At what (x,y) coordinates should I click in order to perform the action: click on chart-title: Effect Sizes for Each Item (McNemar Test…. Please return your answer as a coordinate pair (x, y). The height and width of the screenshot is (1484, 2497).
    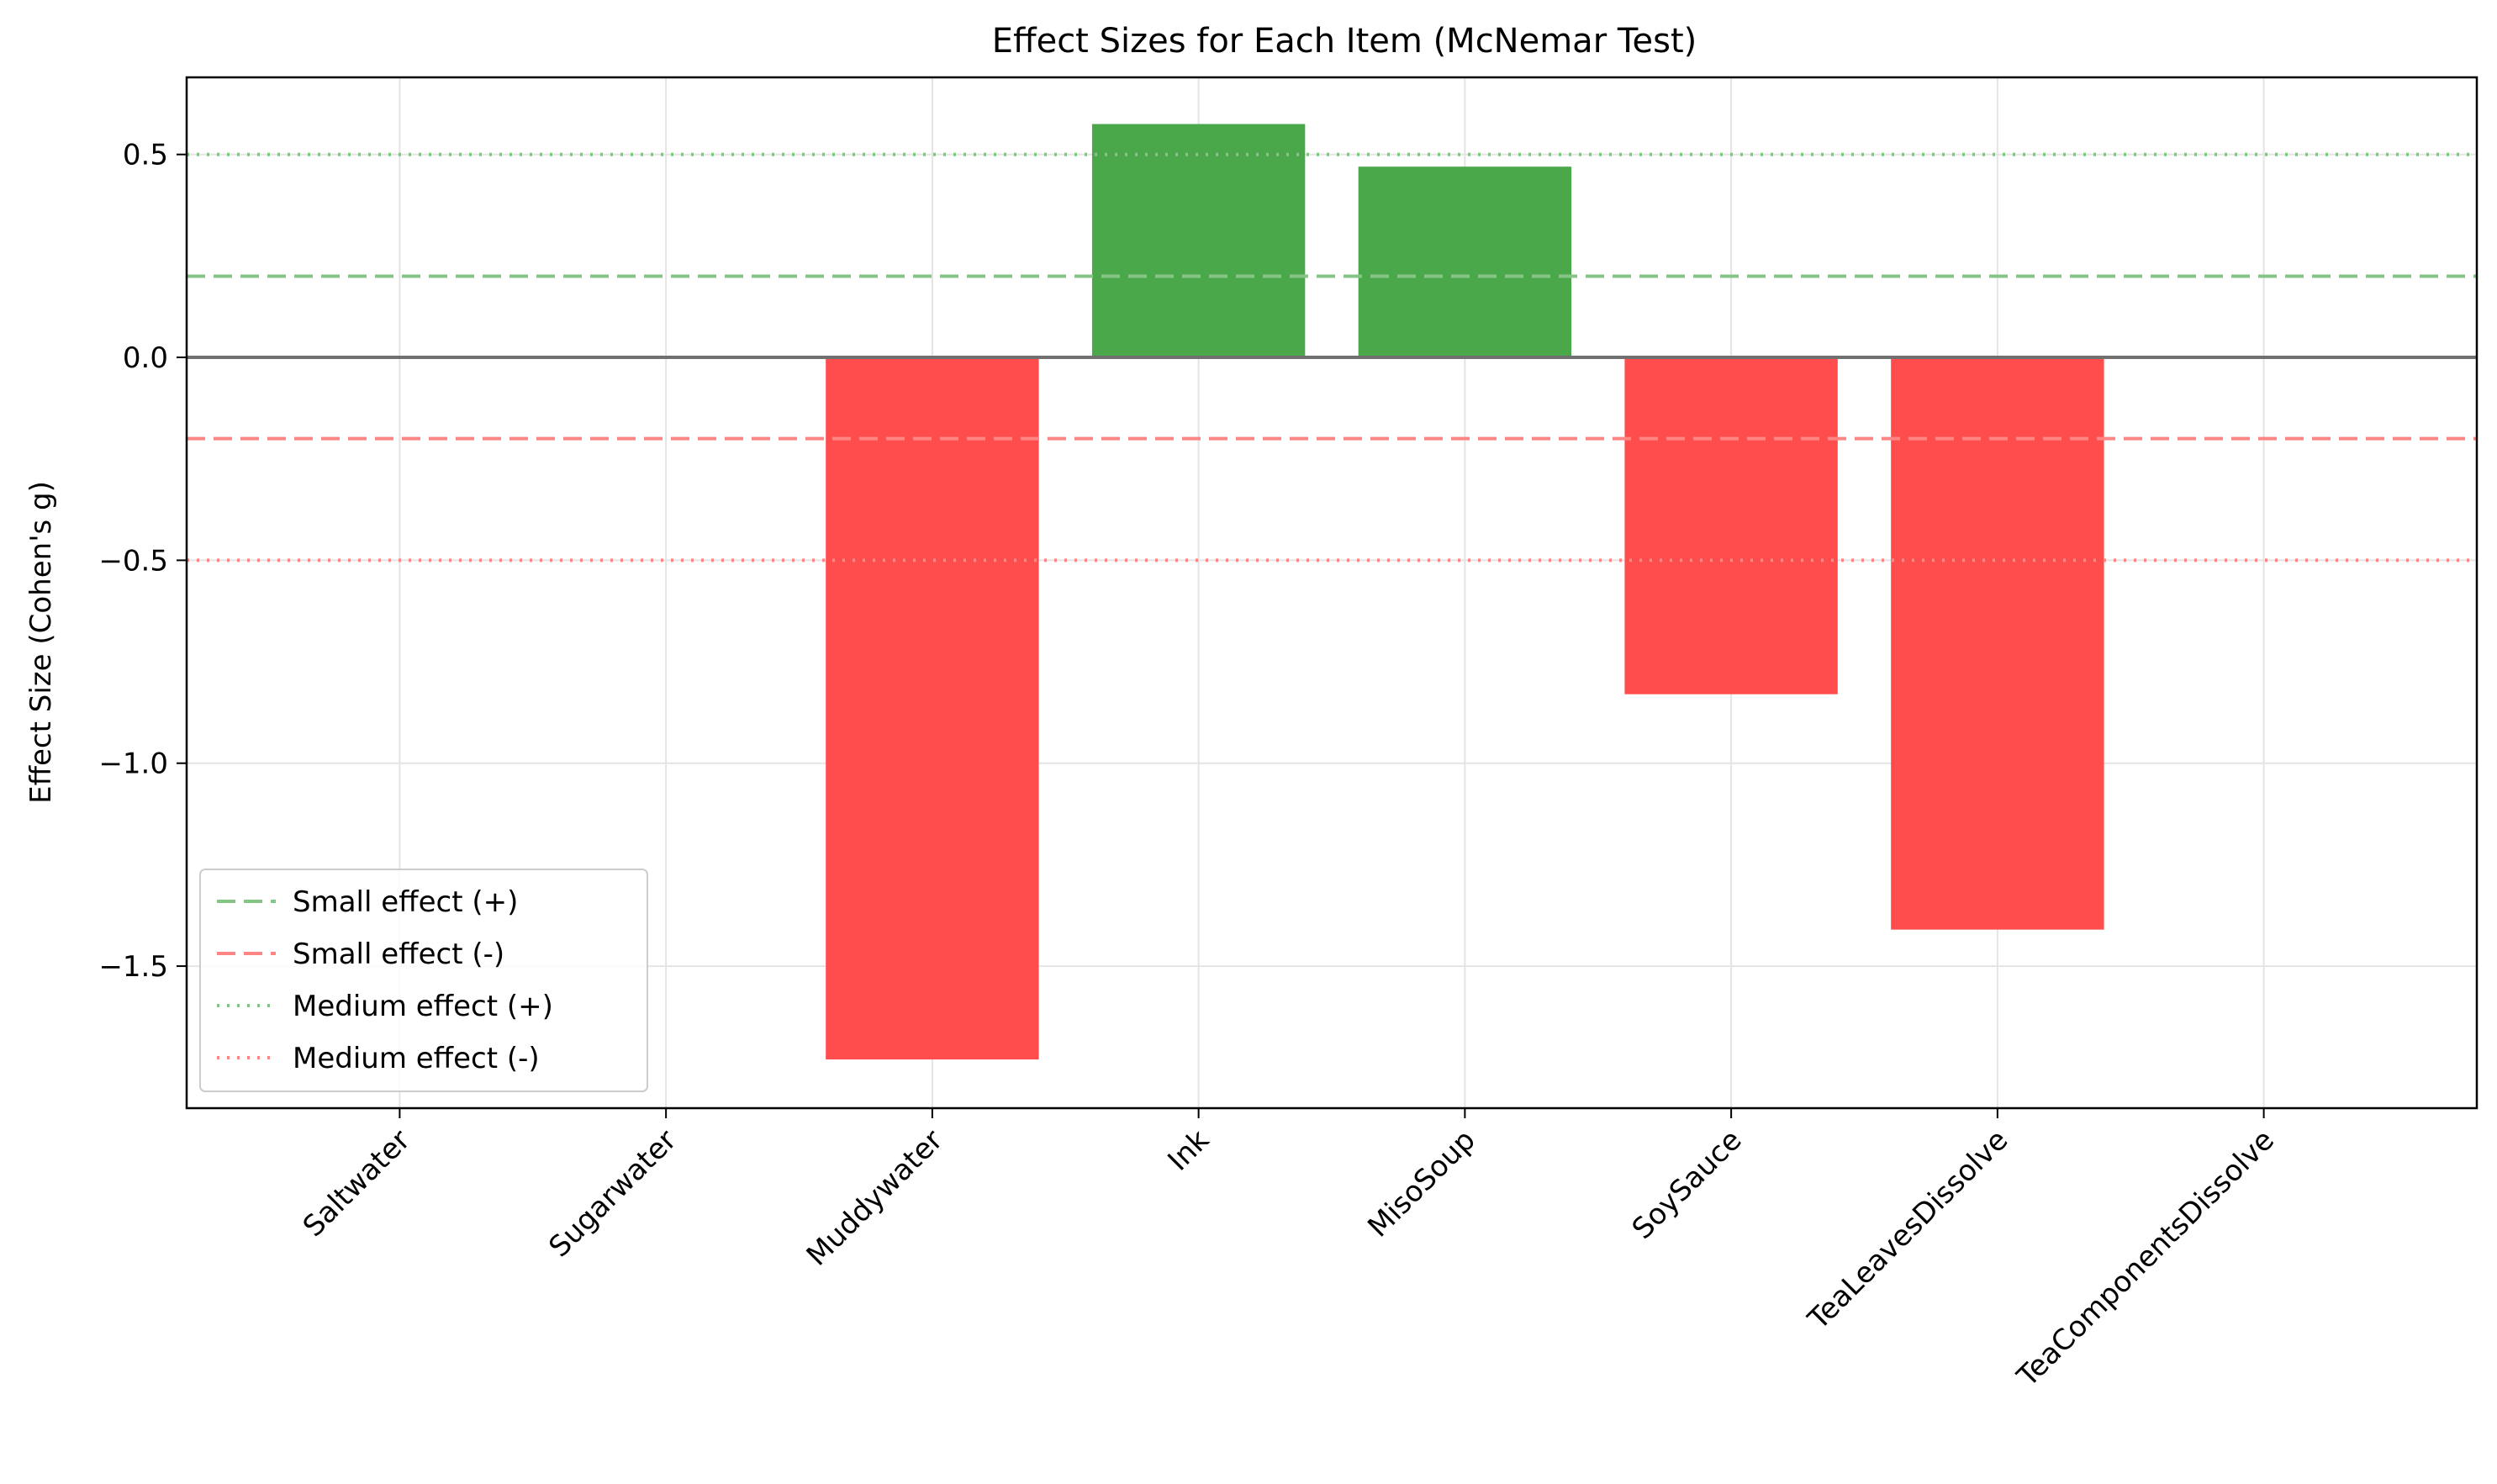
    Looking at the image, I should click on (1344, 41).